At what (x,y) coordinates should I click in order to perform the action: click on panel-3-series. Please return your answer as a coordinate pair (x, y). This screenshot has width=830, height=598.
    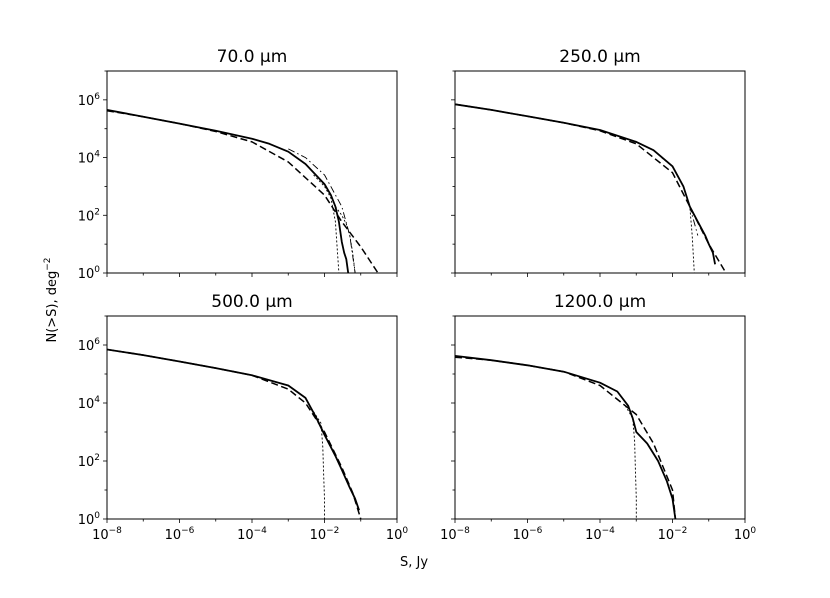
    Looking at the image, I should click on (234, 433).